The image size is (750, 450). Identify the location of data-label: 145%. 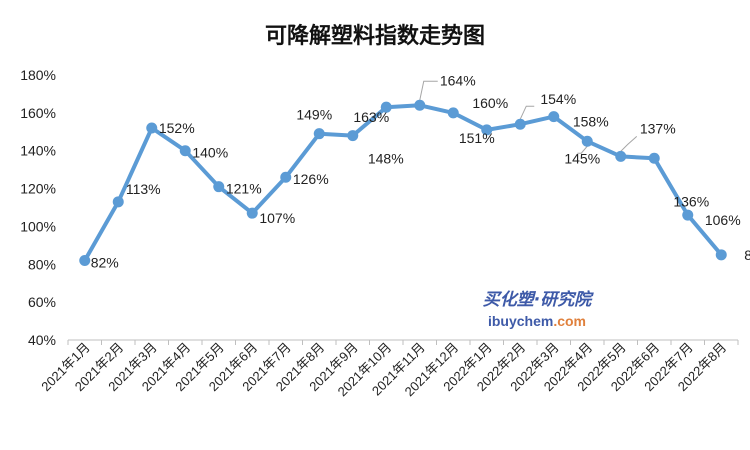
(582, 158).